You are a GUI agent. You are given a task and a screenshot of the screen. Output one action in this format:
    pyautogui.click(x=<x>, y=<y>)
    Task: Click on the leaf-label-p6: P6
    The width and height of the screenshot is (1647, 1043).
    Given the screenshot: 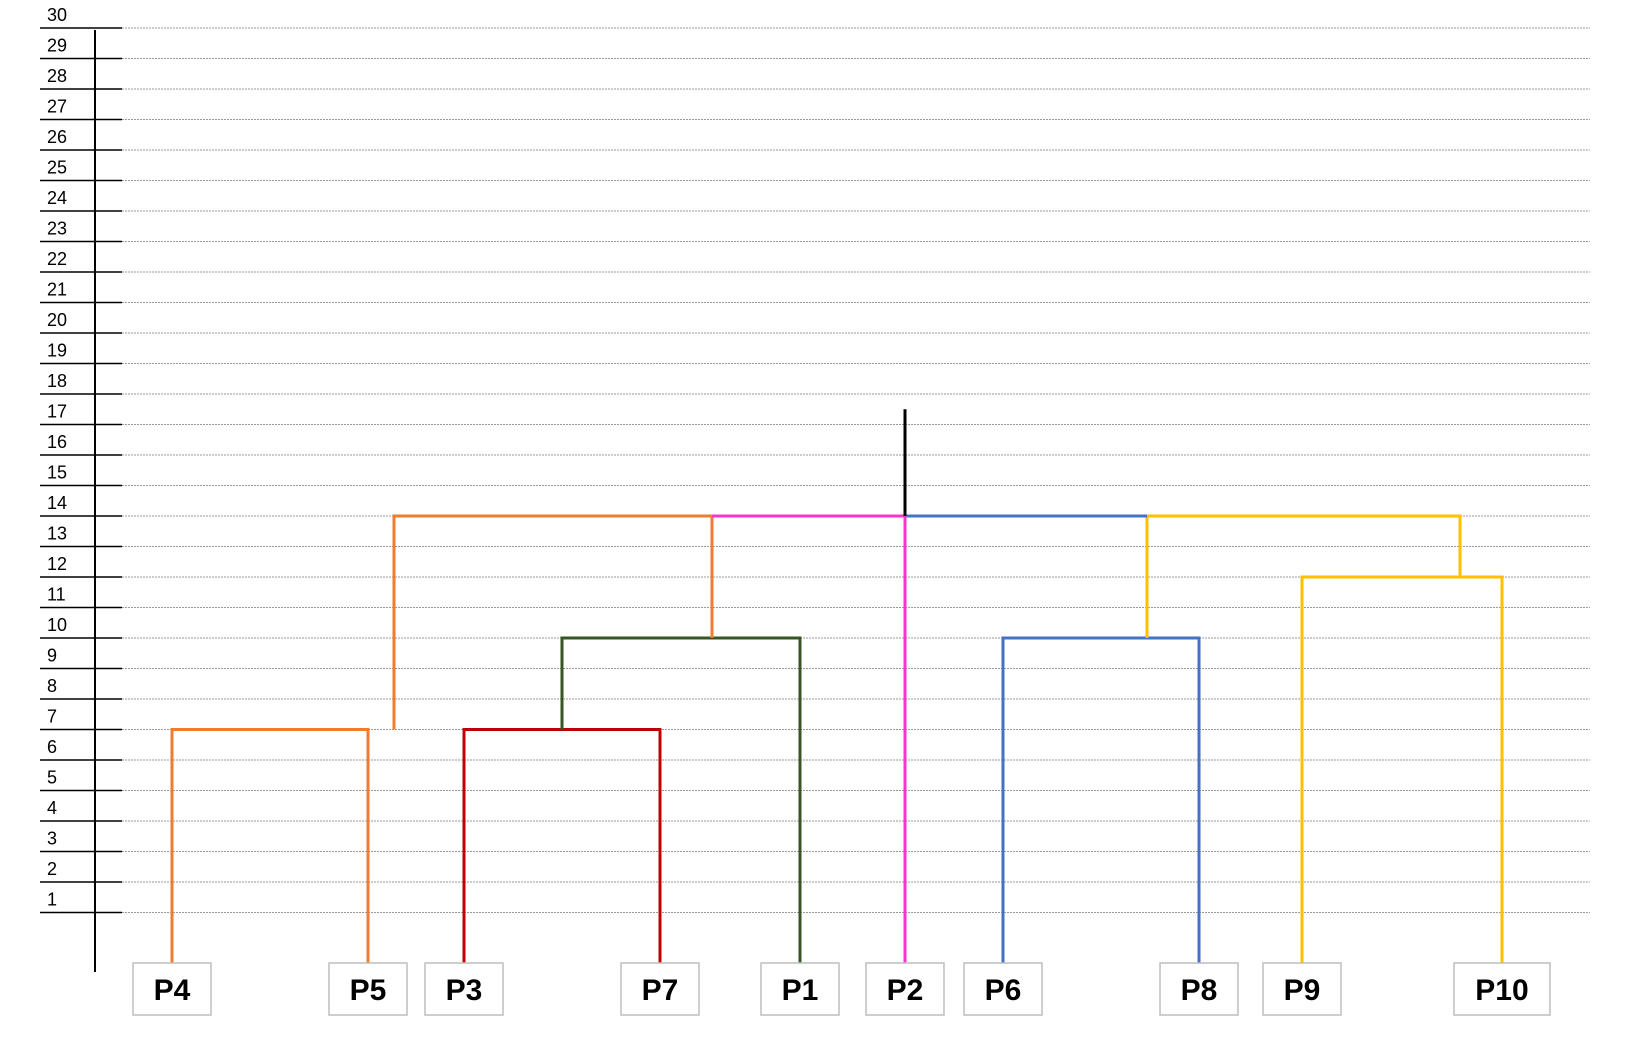 What is the action you would take?
    pyautogui.click(x=1003, y=990)
    